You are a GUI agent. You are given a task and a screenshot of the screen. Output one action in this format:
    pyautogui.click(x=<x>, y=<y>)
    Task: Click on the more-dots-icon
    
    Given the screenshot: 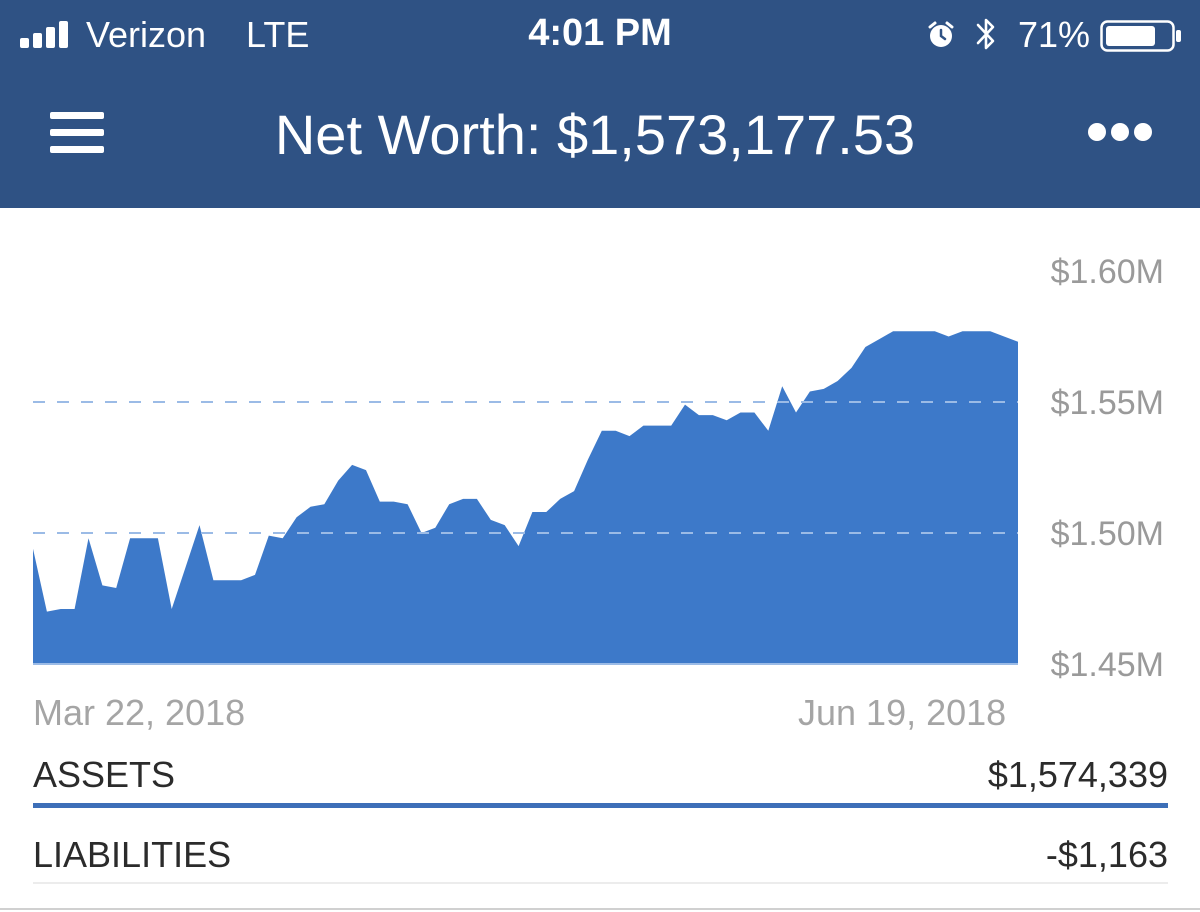 What is the action you would take?
    pyautogui.click(x=1121, y=134)
    